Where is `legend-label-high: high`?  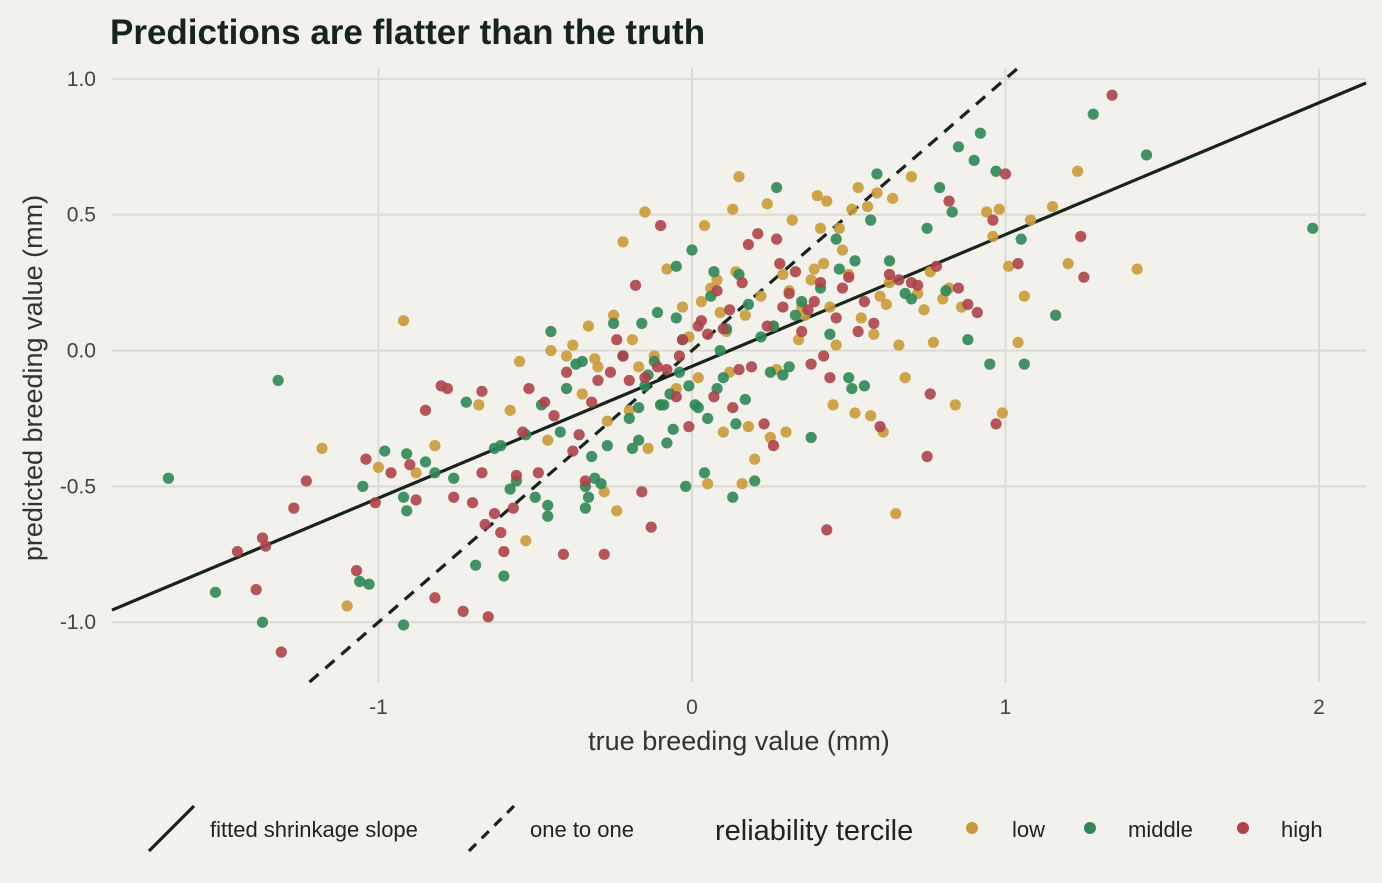
legend-label-high: high is located at coordinates (1302, 829).